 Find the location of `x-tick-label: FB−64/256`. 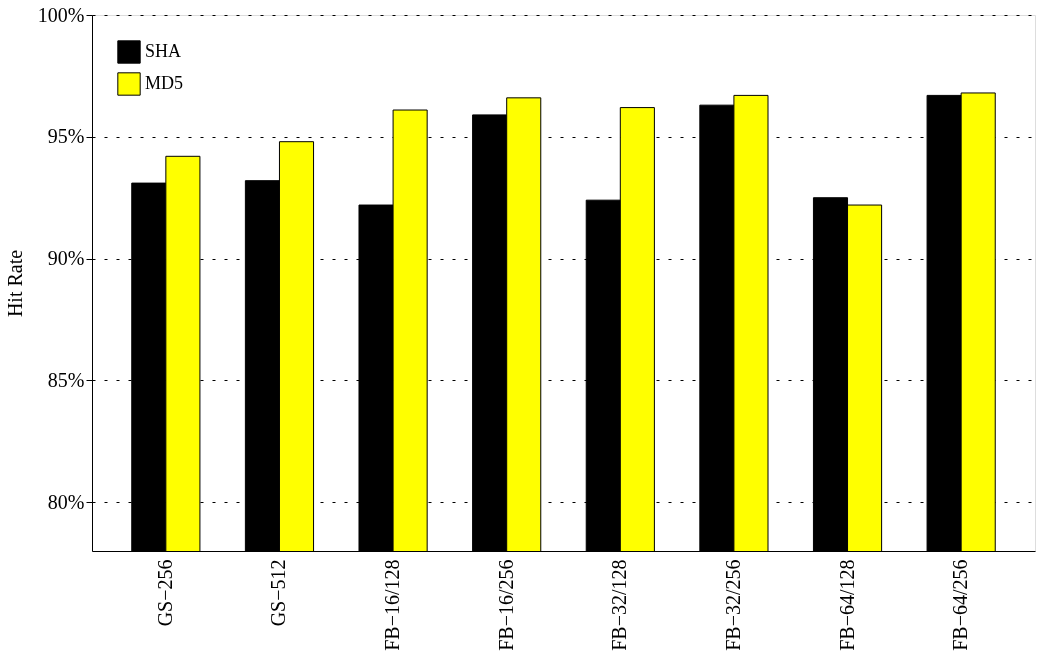

x-tick-label: FB−64/256 is located at coordinates (960, 605).